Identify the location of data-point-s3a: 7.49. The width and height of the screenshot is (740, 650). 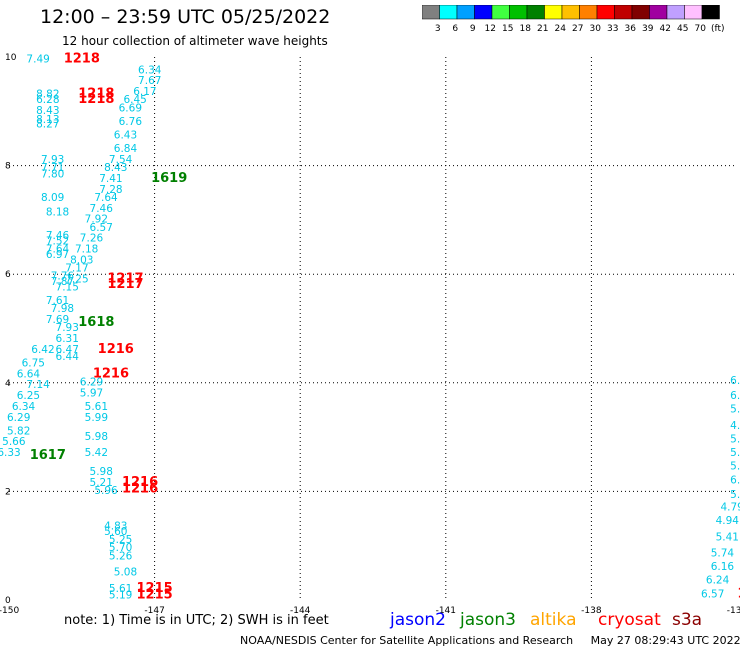
(37, 59).